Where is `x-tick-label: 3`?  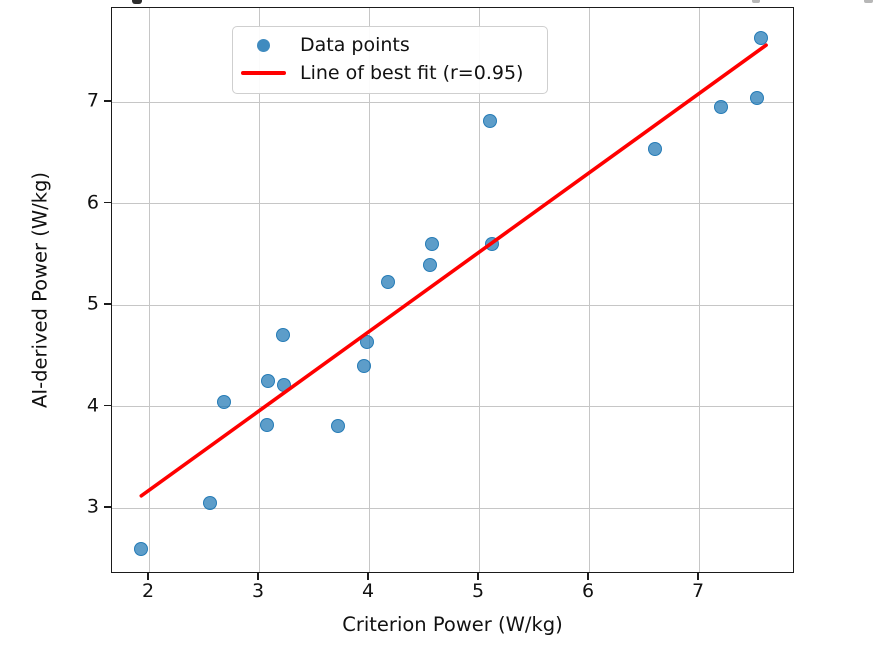
x-tick-label: 3 is located at coordinates (258, 591).